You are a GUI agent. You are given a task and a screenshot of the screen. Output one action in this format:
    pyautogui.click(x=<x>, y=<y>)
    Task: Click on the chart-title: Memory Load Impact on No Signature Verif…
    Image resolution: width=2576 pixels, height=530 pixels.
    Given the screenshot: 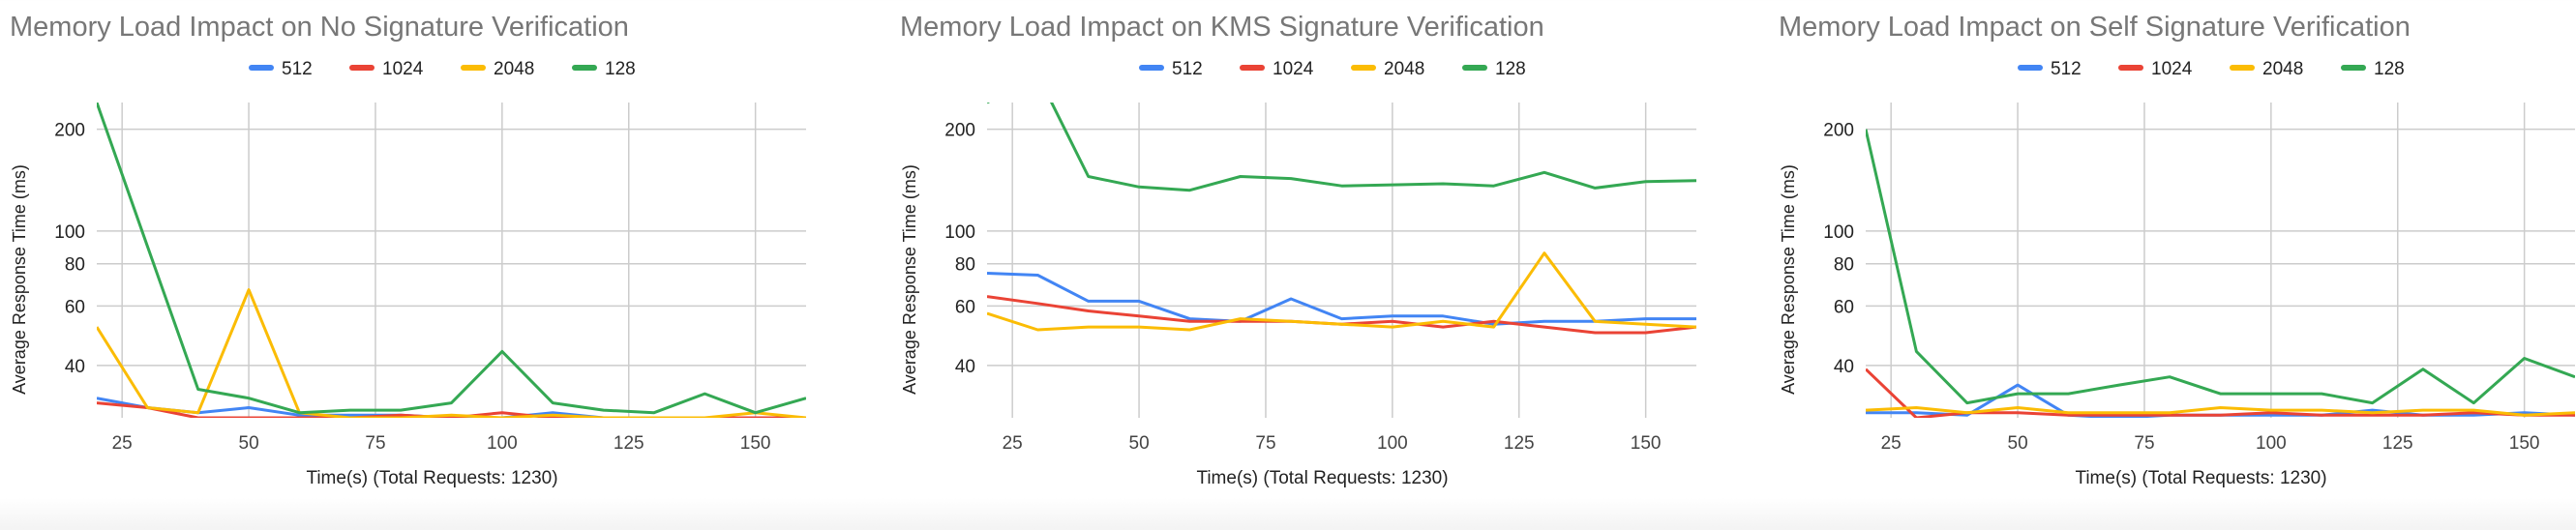 What is the action you would take?
    pyautogui.click(x=319, y=27)
    